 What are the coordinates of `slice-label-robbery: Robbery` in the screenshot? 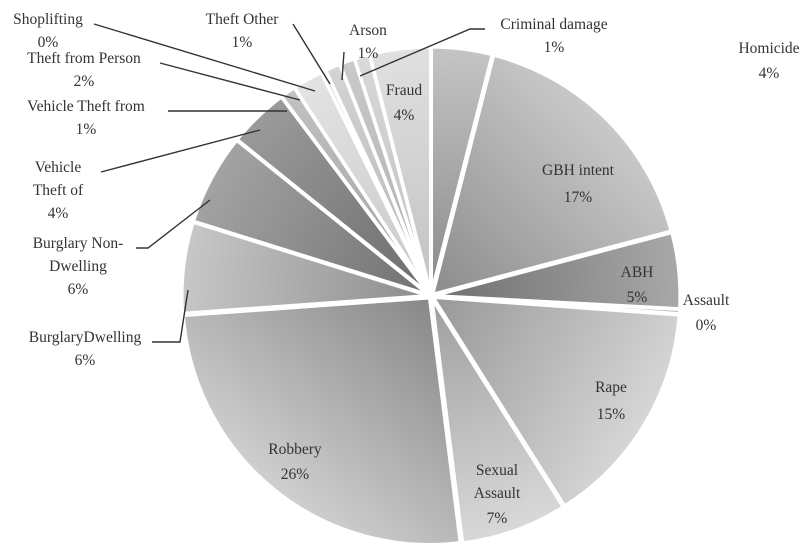 It's located at (295, 449).